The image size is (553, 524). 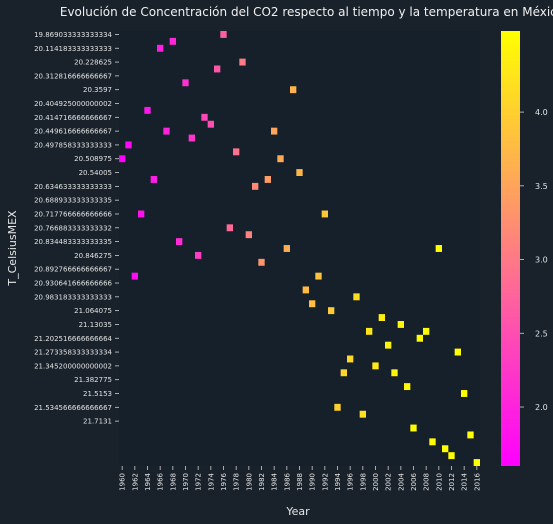 What do you see at coordinates (73, 76) in the screenshot?
I see `y-tick-label: 20.312816666666667` at bounding box center [73, 76].